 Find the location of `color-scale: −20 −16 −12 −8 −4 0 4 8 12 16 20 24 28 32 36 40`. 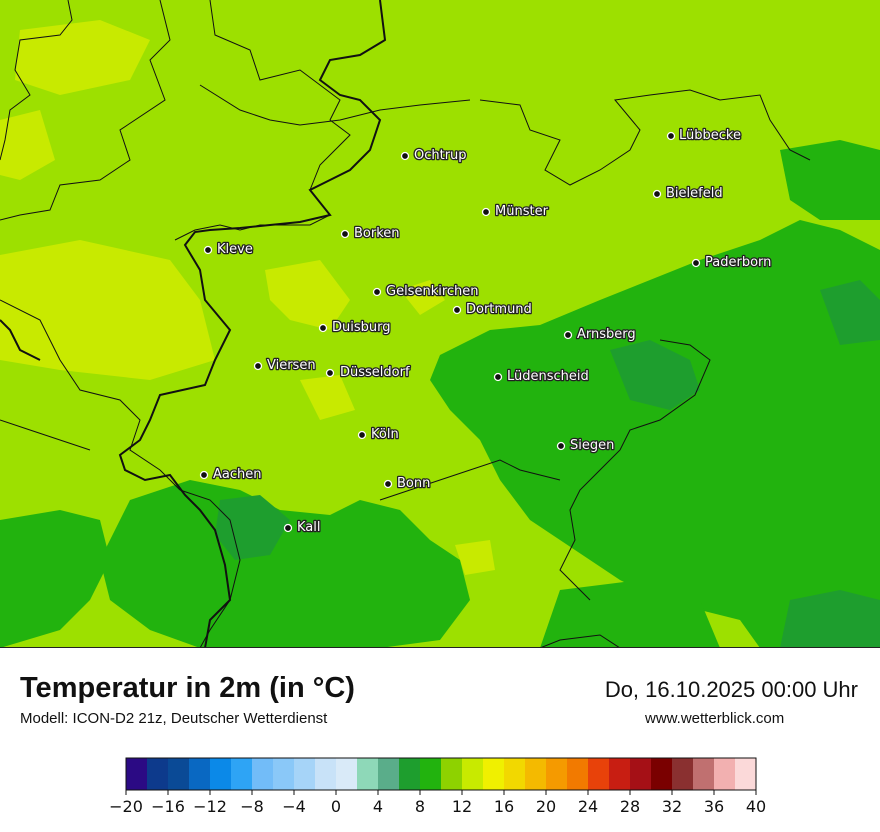

color-scale: −20 −16 −12 −8 −4 0 4 8 12 16 20 24 28 32 36 40 is located at coordinates (437, 786).